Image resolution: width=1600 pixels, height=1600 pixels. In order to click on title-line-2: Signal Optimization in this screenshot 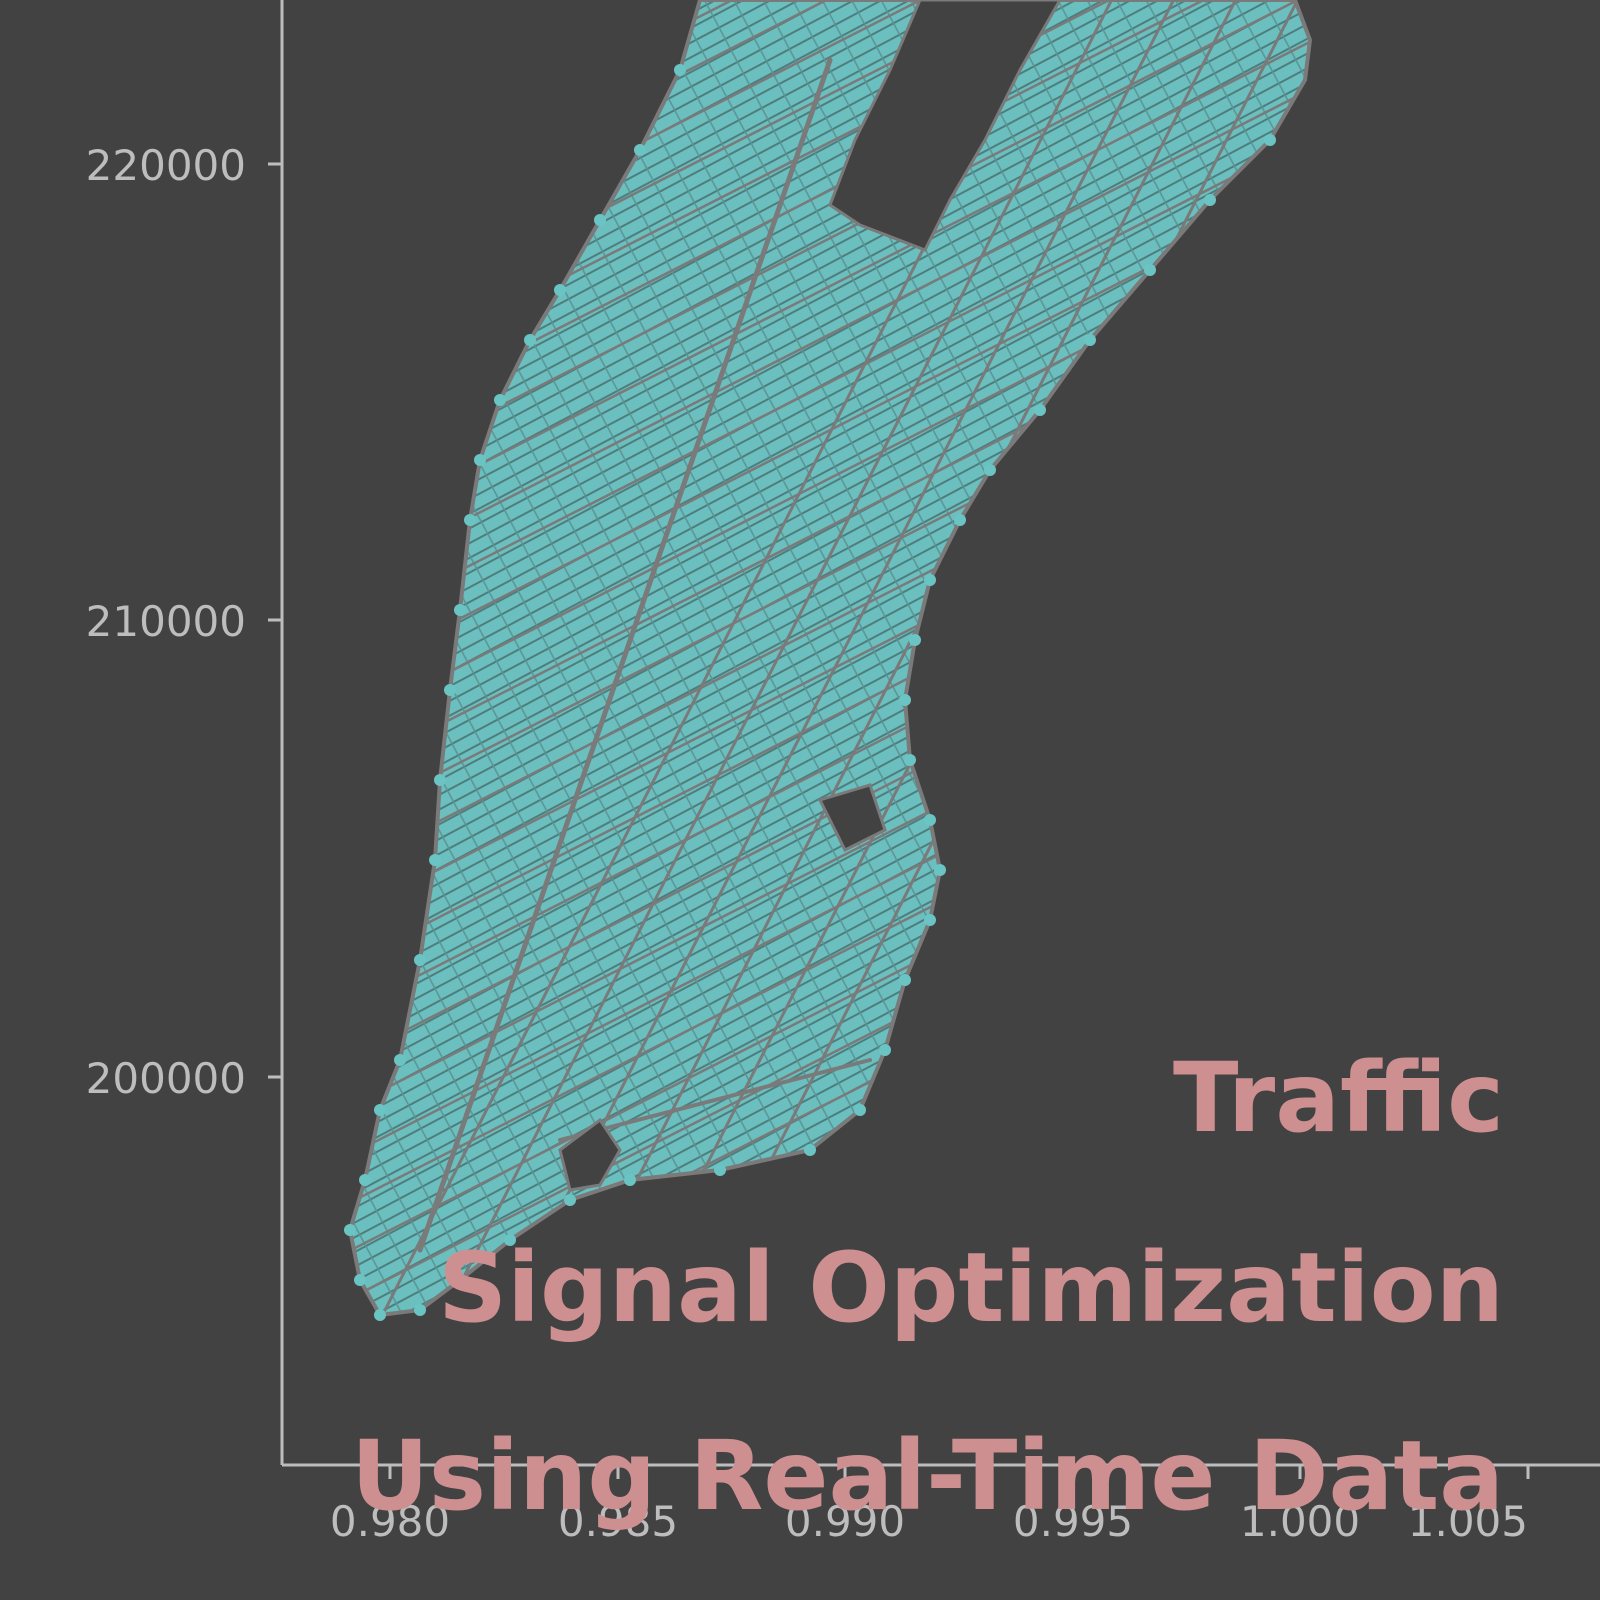, I will do `click(970, 1288)`.